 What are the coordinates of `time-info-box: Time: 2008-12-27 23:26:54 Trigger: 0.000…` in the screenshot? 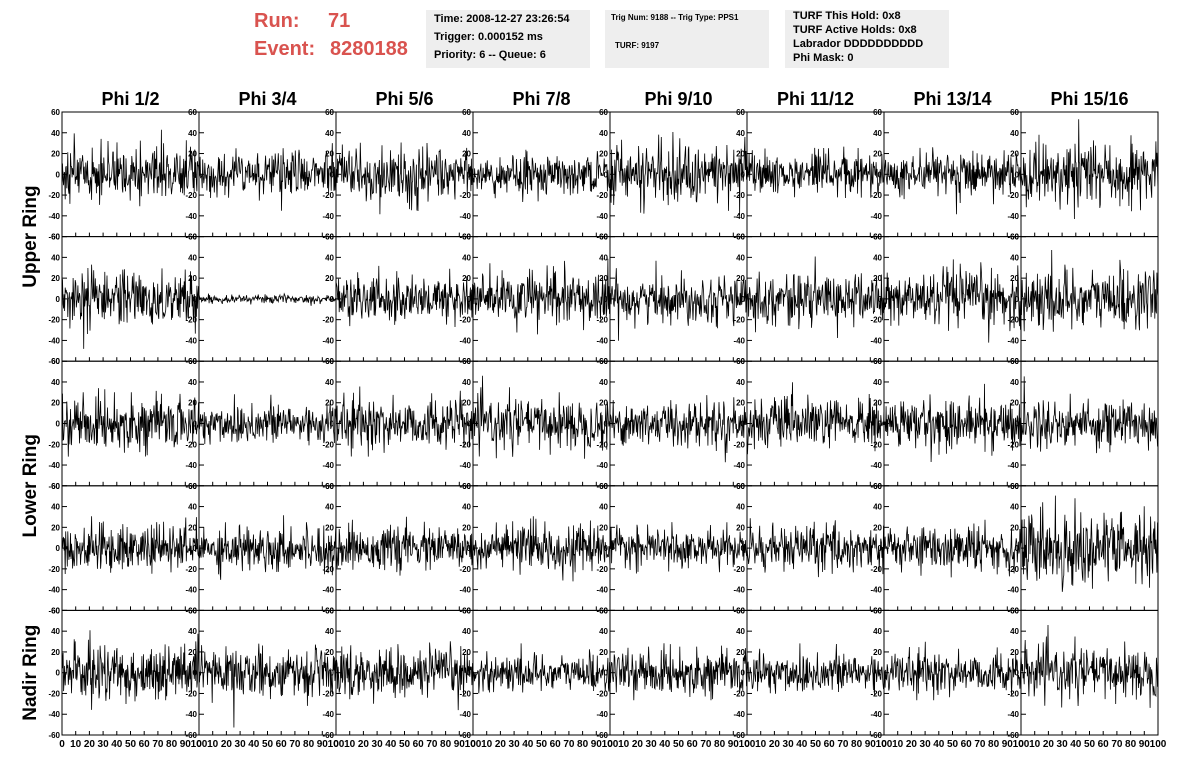 It's located at (508, 39).